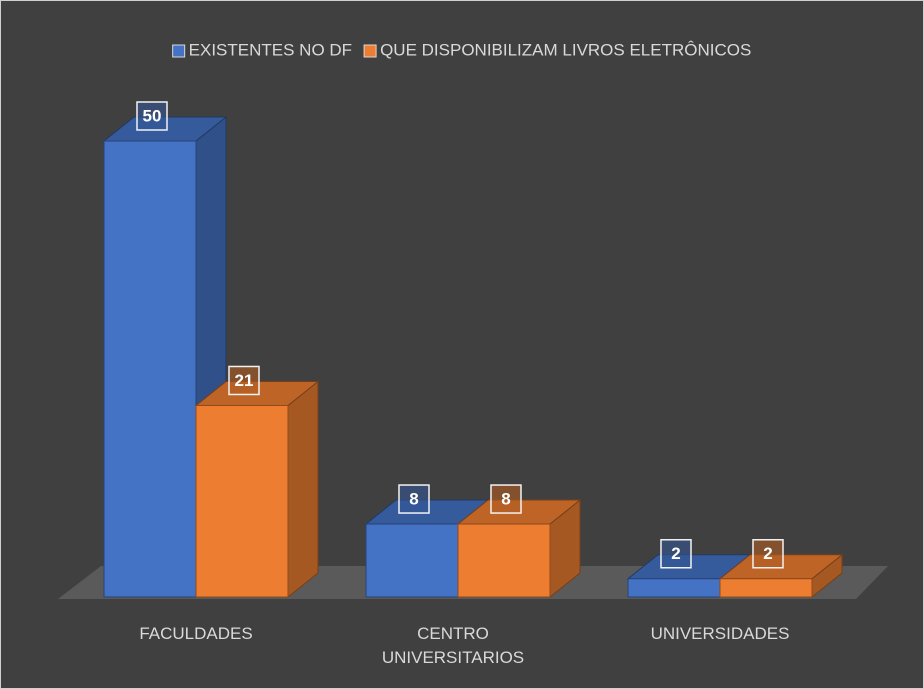 Image resolution: width=924 pixels, height=689 pixels. I want to click on x-tick-label: FACULDADES, so click(196, 633).